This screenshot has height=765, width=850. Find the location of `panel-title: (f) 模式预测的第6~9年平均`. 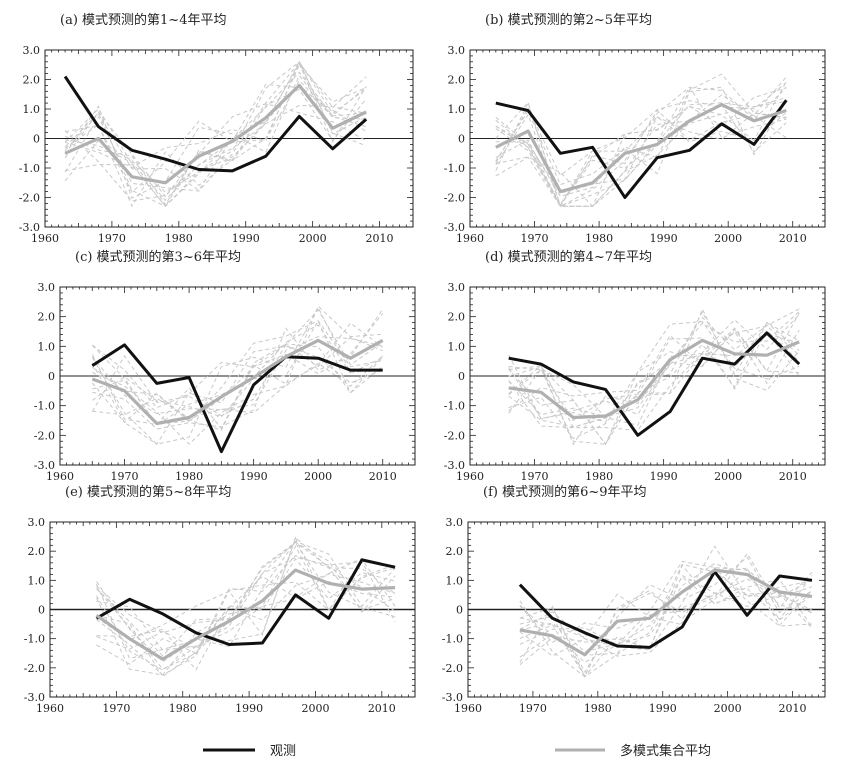

panel-title: (f) 模式预测的第6~9年平均 is located at coordinates (565, 492).